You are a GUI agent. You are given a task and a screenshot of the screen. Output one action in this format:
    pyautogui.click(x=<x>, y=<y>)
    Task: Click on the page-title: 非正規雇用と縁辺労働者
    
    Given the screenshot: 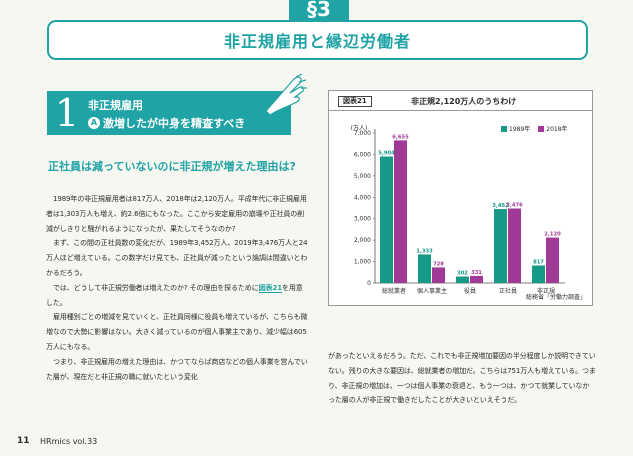 What is the action you would take?
    pyautogui.click(x=317, y=41)
    